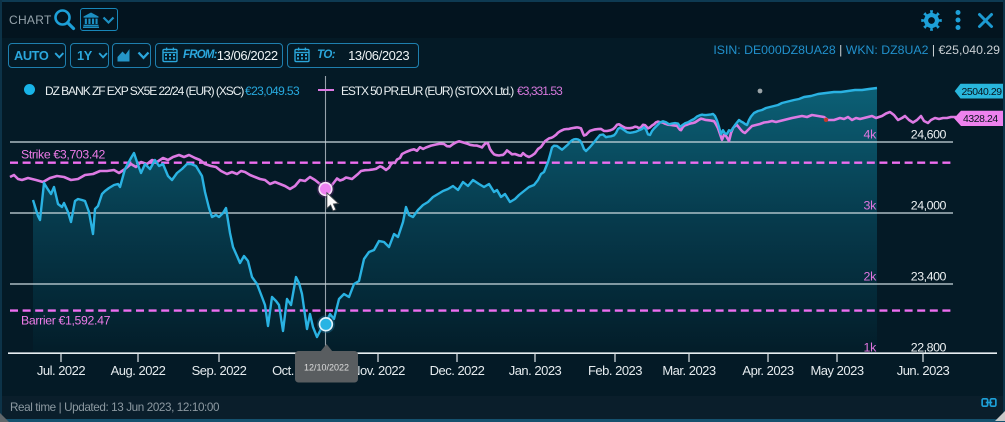  What do you see at coordinates (138, 370) in the screenshot?
I see `svg-text: Aug. 2022` at bounding box center [138, 370].